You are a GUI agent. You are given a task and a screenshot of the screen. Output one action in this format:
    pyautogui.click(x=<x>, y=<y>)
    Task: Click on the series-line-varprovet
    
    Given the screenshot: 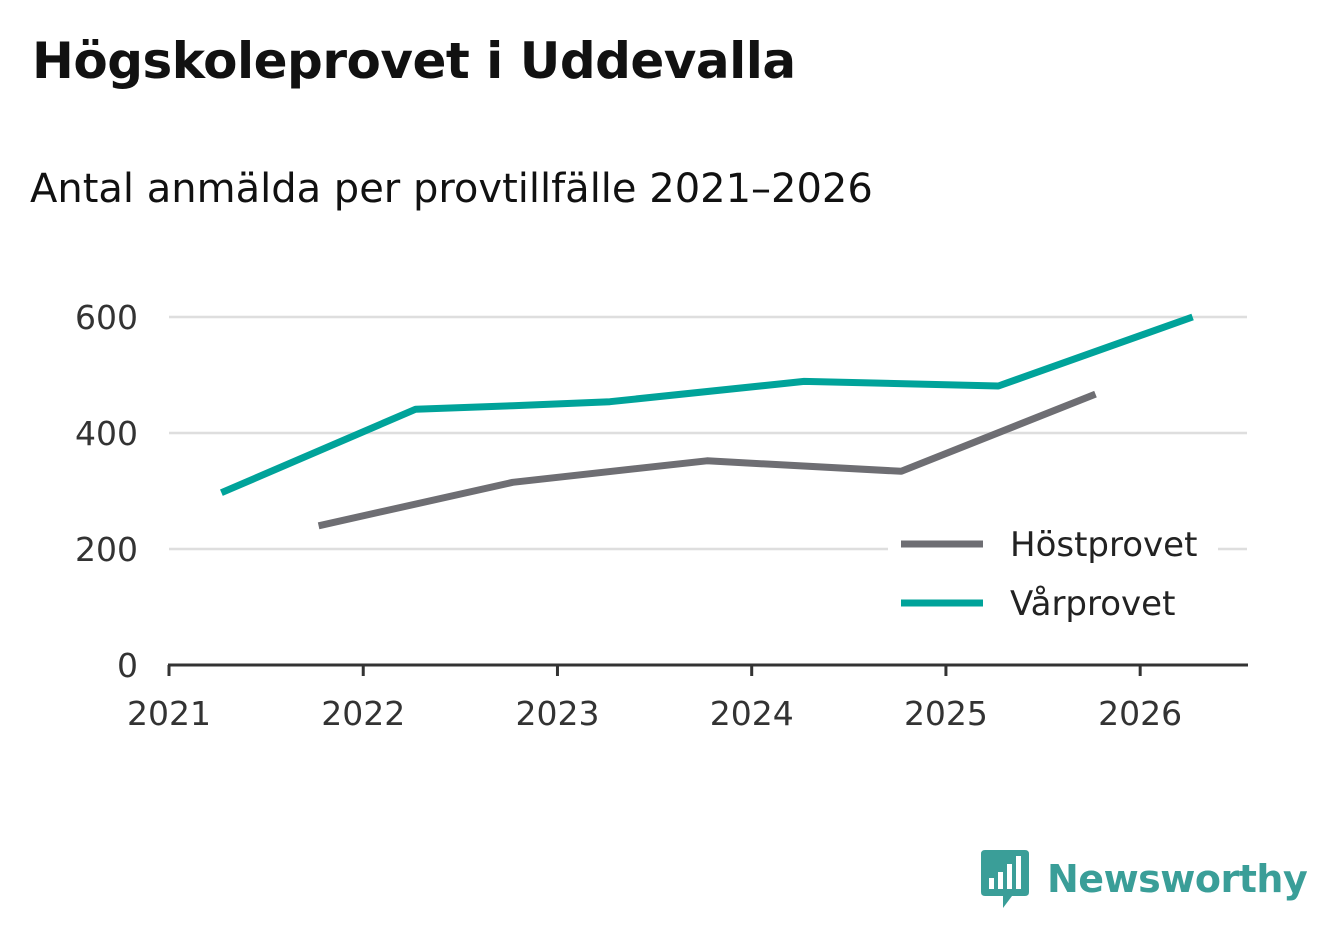 What is the action you would take?
    pyautogui.click(x=707, y=404)
    